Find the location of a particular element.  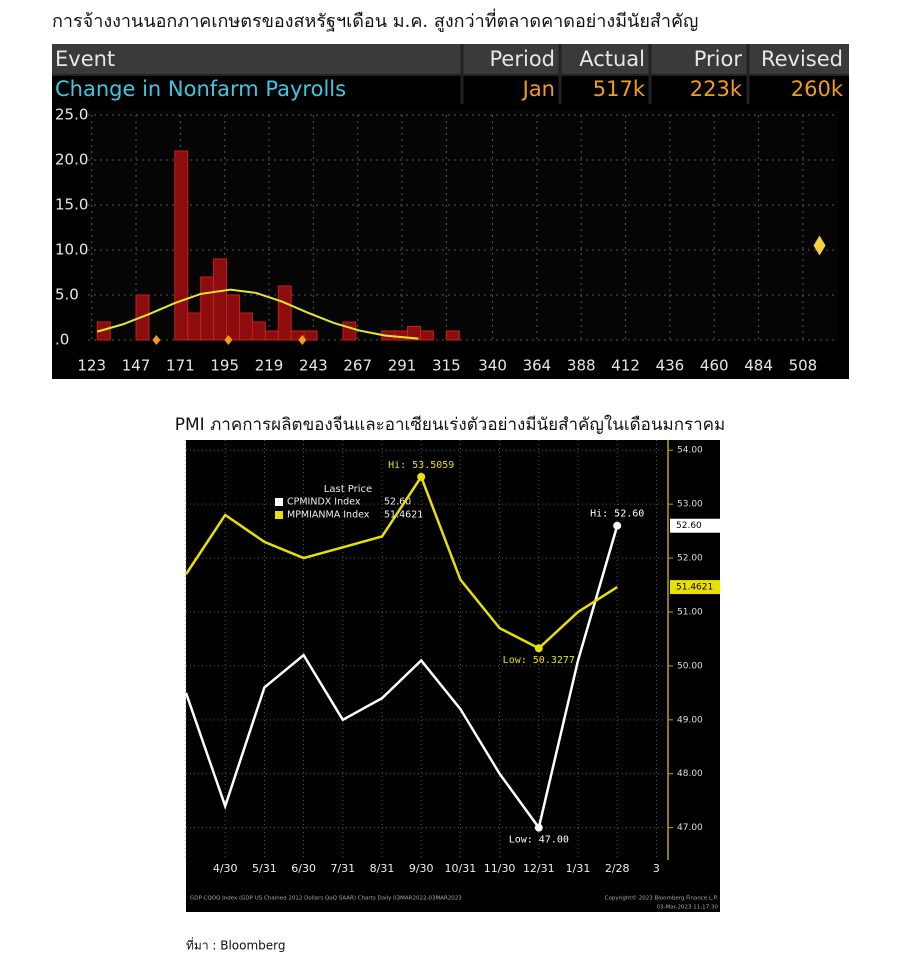

axis-tag-label: 52.60 is located at coordinates (689, 526).